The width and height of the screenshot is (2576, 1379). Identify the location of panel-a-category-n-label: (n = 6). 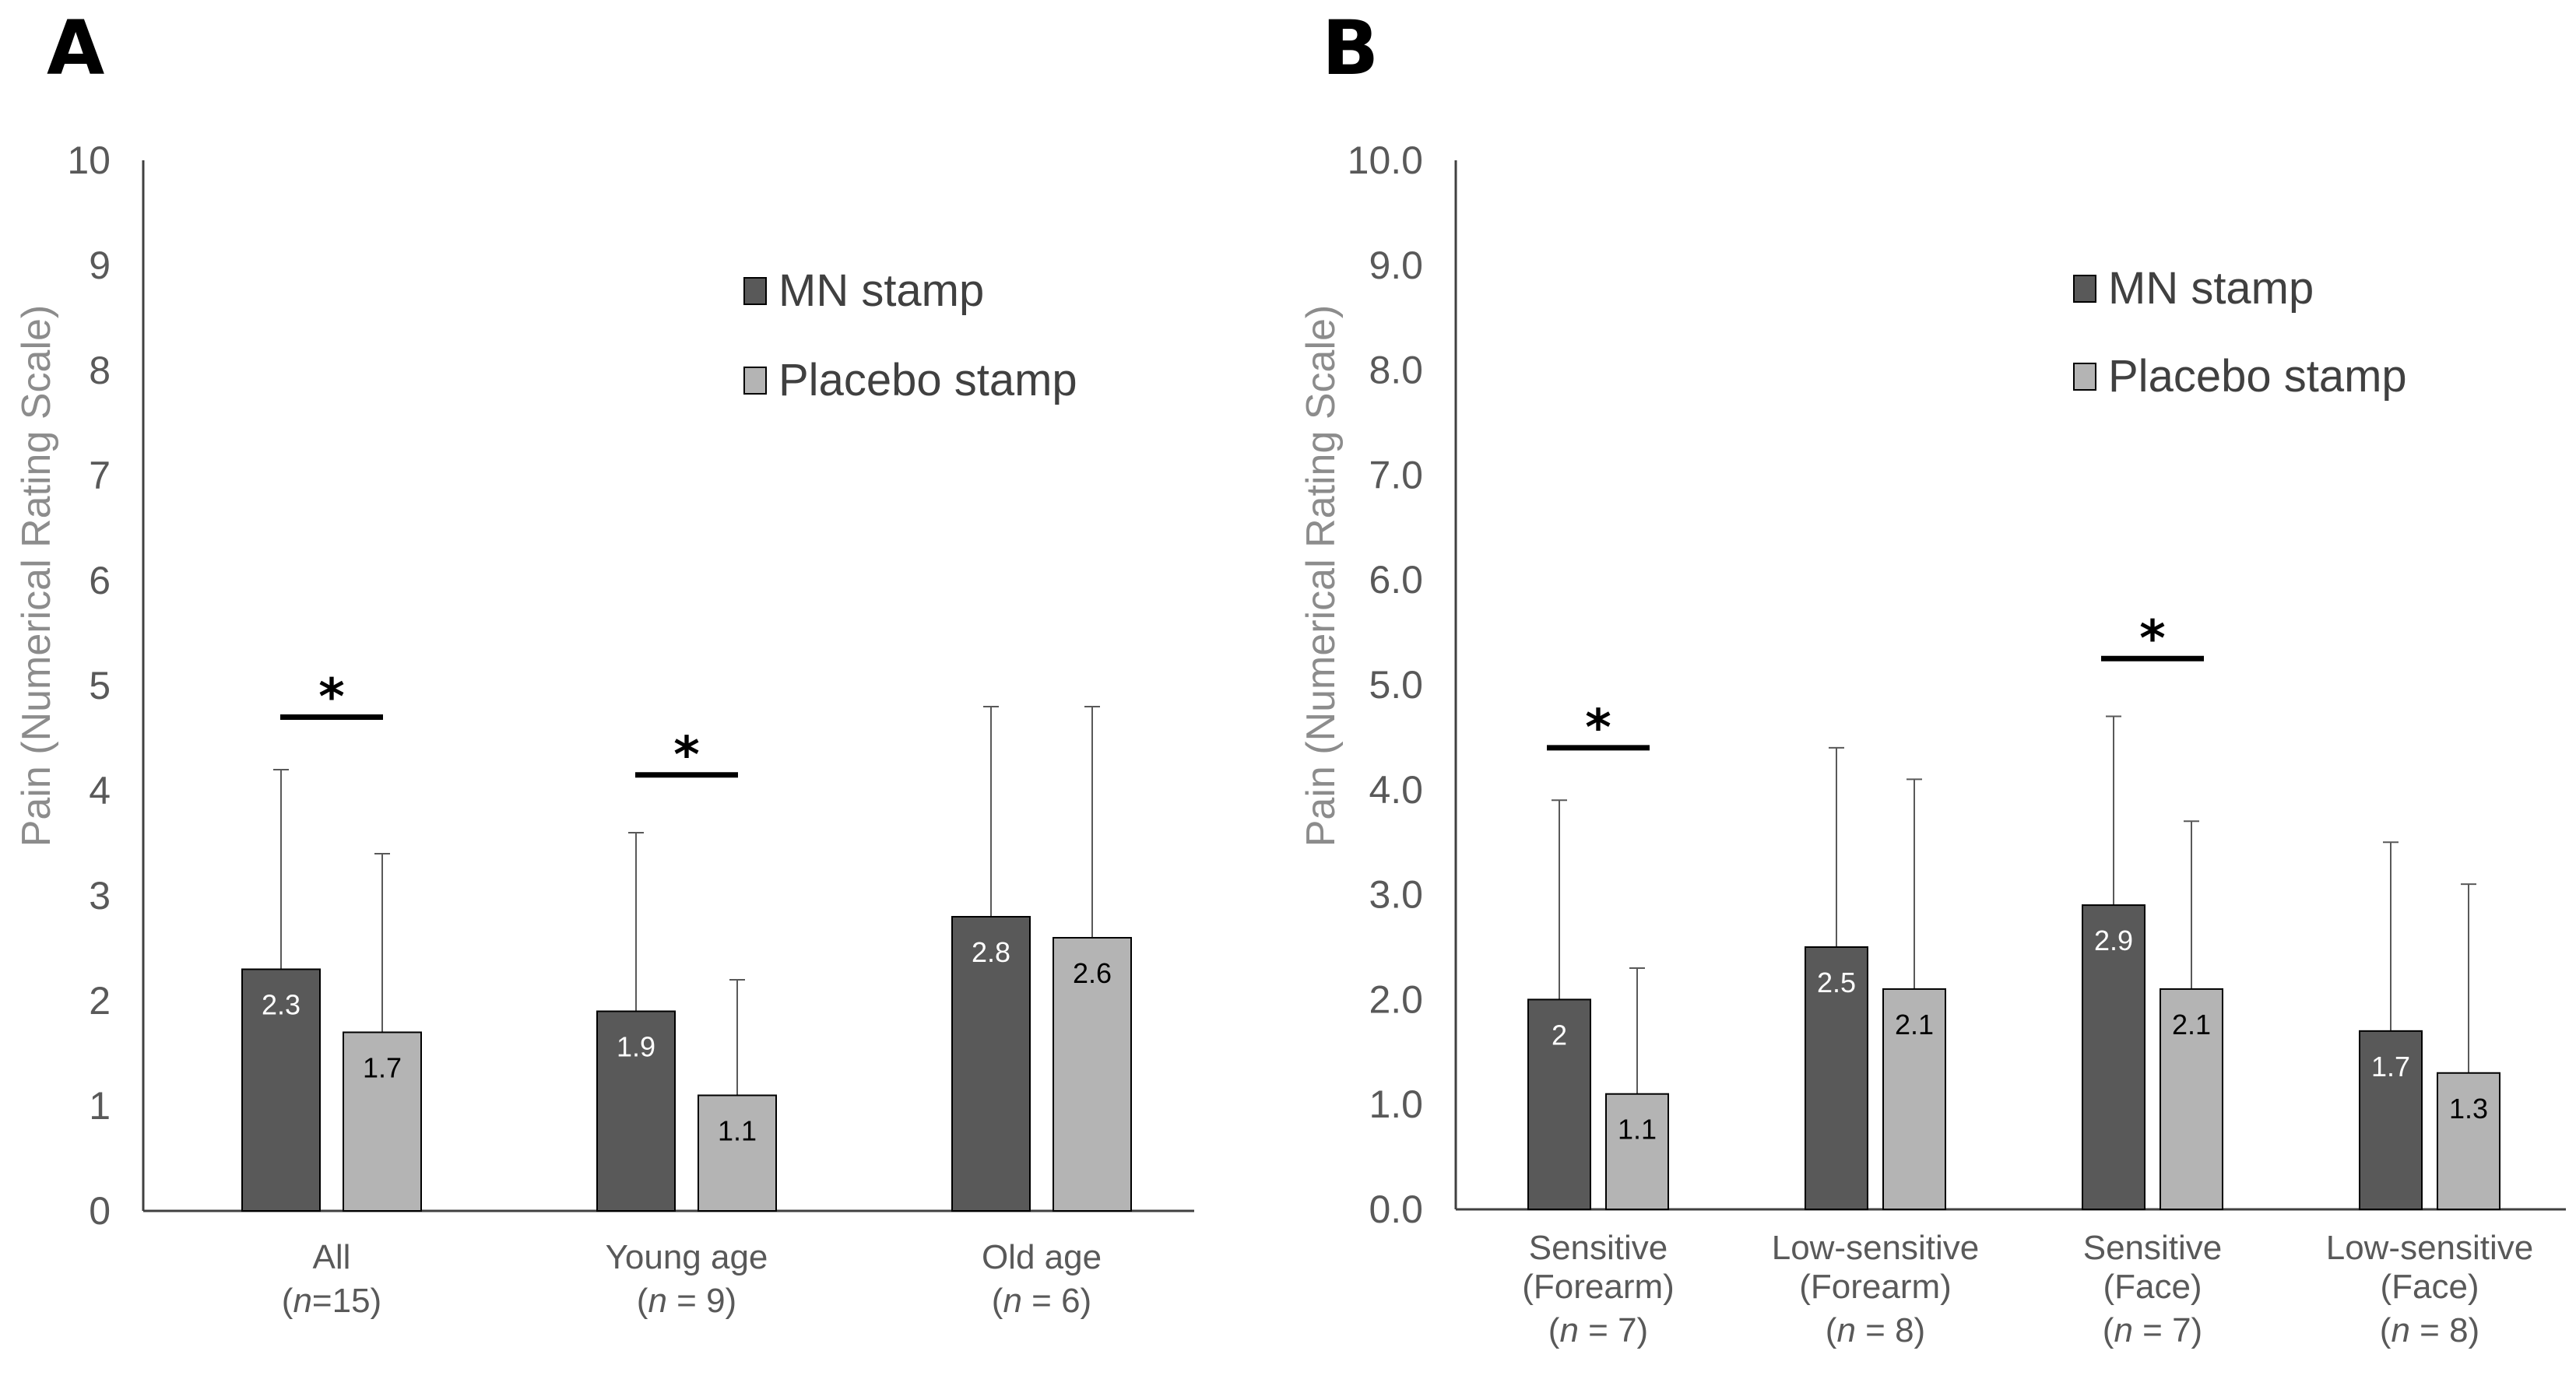
(1042, 1301).